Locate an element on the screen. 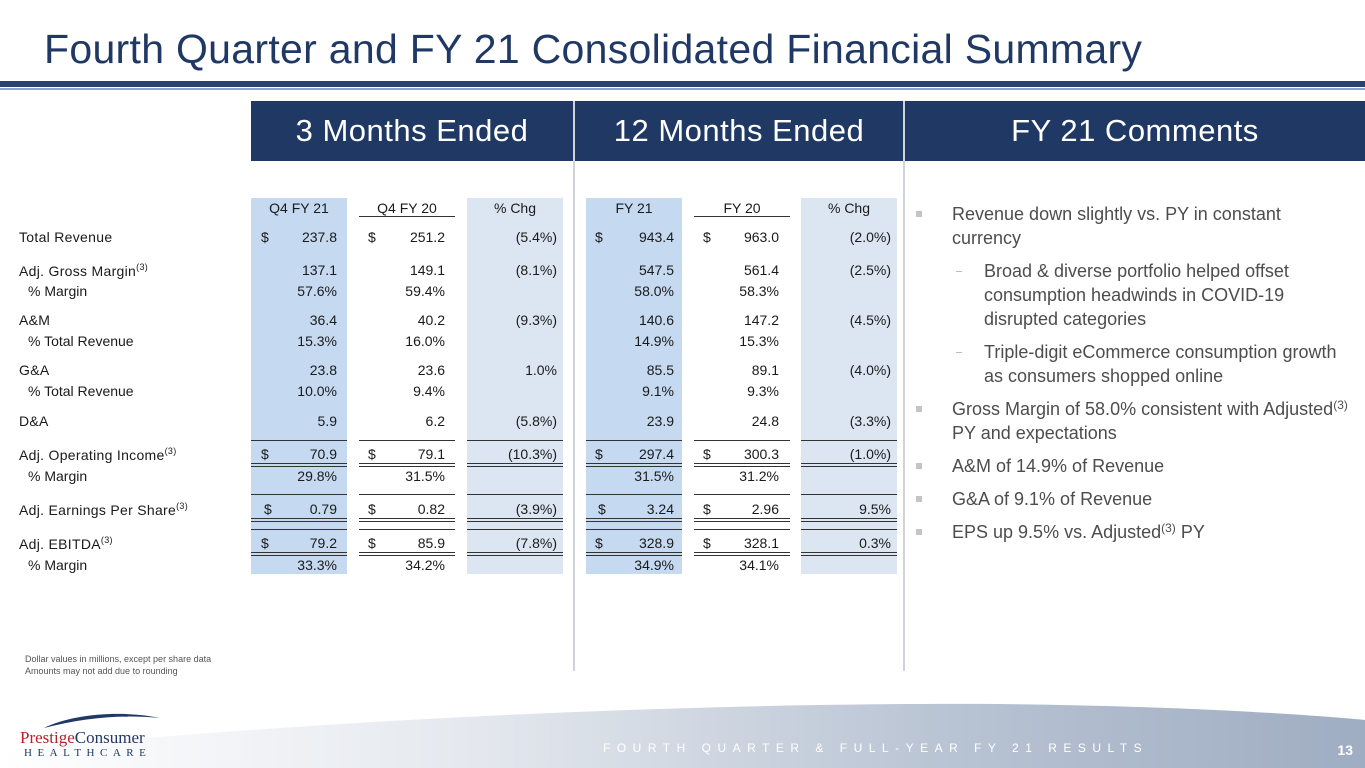 The height and width of the screenshot is (768, 1365). cell-pchg-y: 0.3% is located at coordinates (875, 543).